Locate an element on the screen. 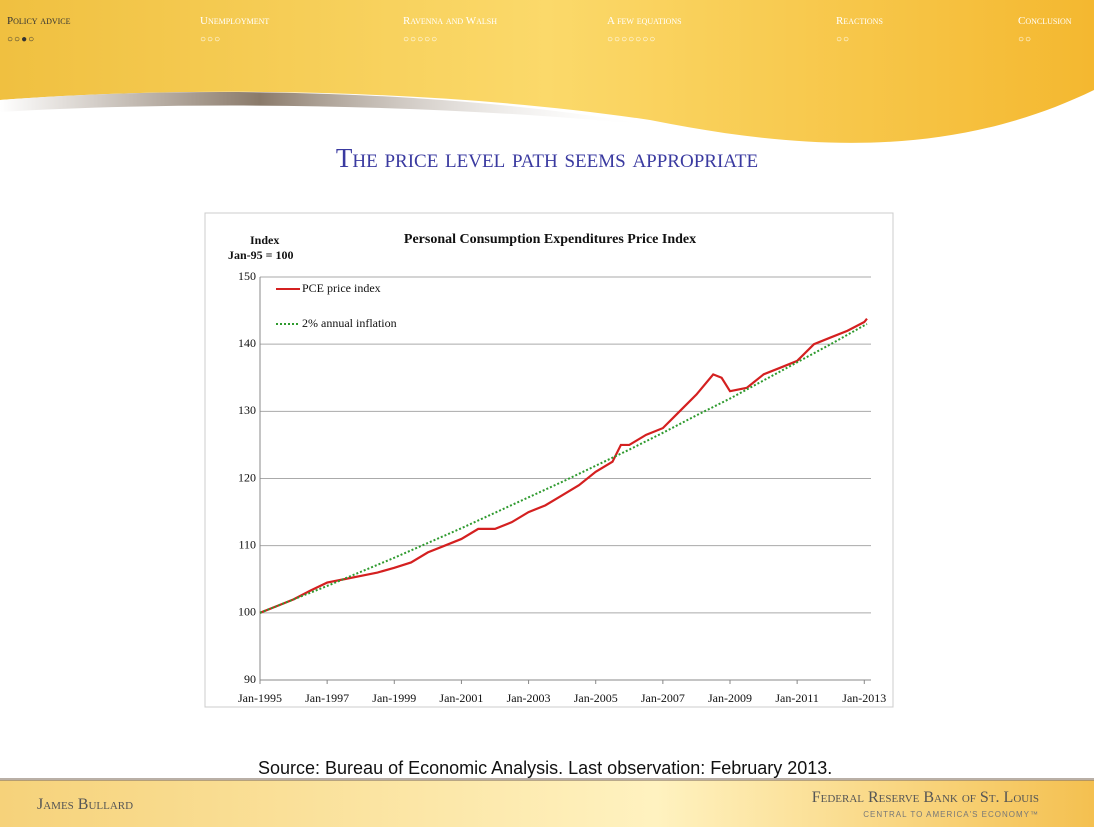 The image size is (1094, 827). y-tick-label: 90 is located at coordinates (250, 679).